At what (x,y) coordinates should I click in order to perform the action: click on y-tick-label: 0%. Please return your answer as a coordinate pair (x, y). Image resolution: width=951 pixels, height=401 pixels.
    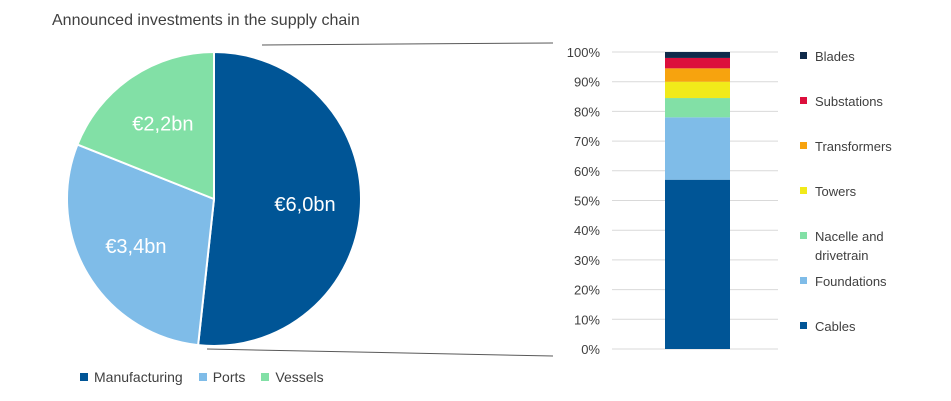
    Looking at the image, I should click on (590, 349).